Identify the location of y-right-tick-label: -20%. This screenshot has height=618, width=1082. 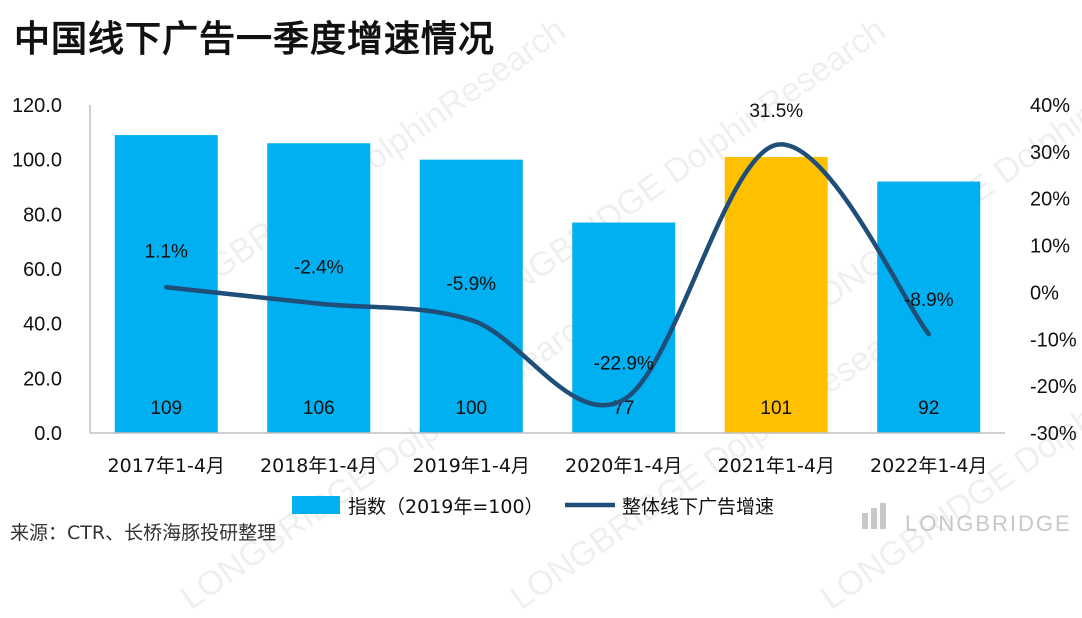
(1053, 387).